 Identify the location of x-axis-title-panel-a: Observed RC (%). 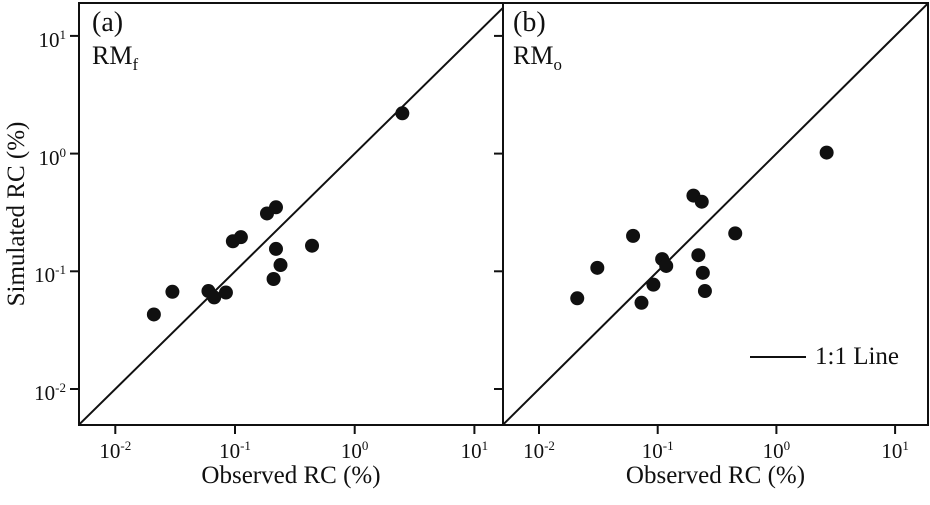
(291, 475).